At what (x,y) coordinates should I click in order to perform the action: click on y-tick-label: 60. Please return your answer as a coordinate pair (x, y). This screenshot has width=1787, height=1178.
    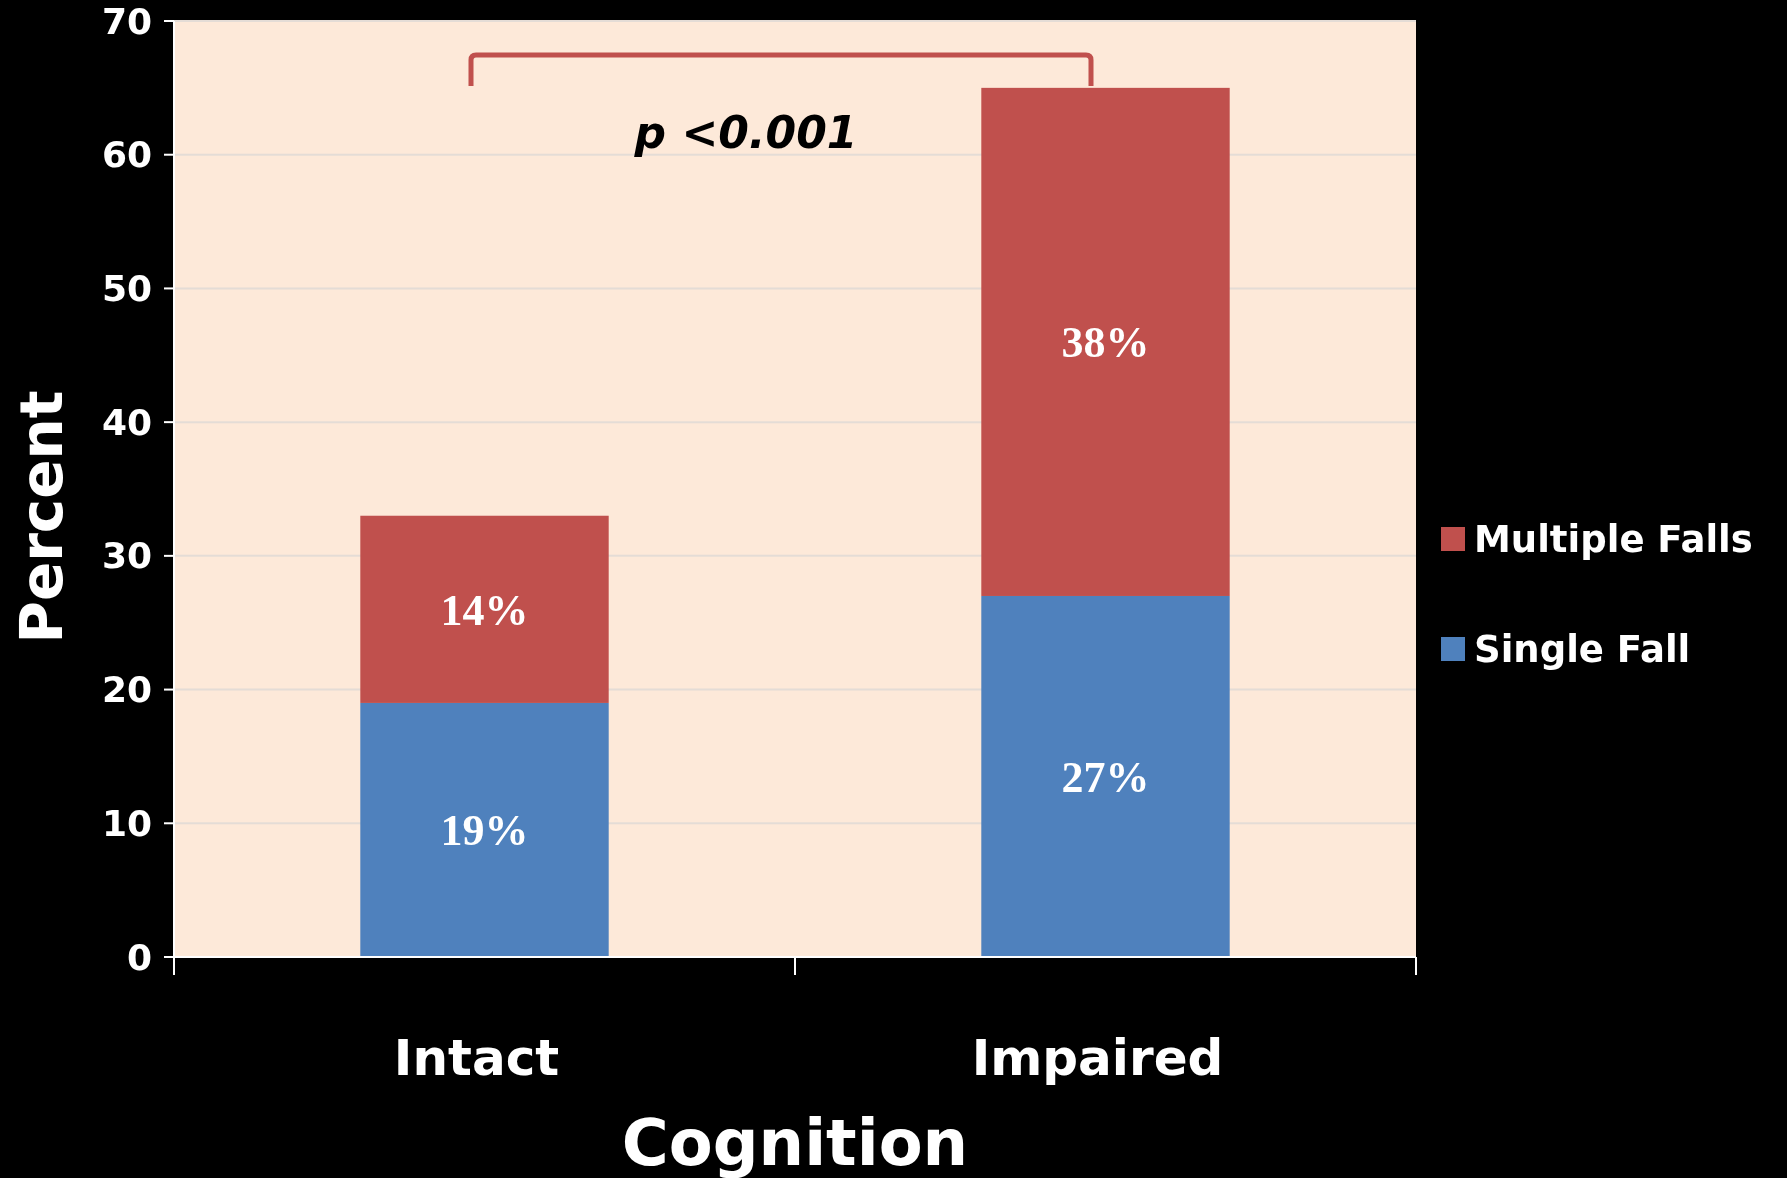
    Looking at the image, I should click on (126, 155).